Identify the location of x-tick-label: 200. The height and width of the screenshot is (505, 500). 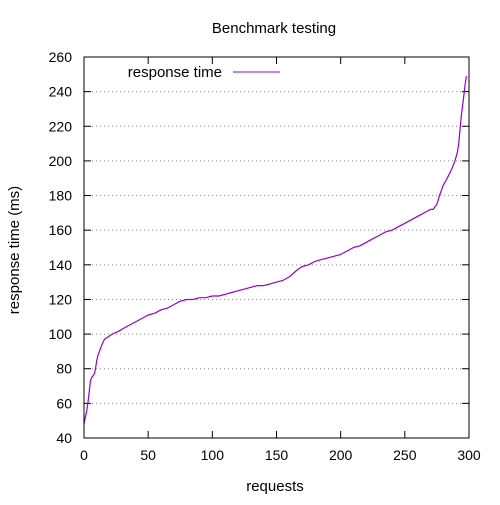
(341, 455).